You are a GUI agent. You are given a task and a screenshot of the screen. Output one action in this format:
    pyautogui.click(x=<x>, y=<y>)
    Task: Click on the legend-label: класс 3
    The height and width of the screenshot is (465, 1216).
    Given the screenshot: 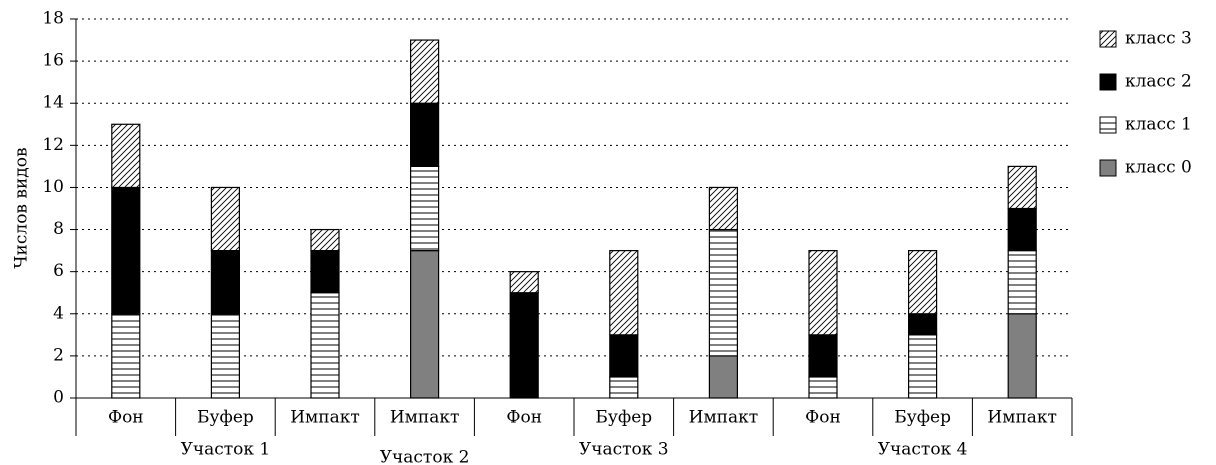 What is the action you would take?
    pyautogui.click(x=1158, y=39)
    